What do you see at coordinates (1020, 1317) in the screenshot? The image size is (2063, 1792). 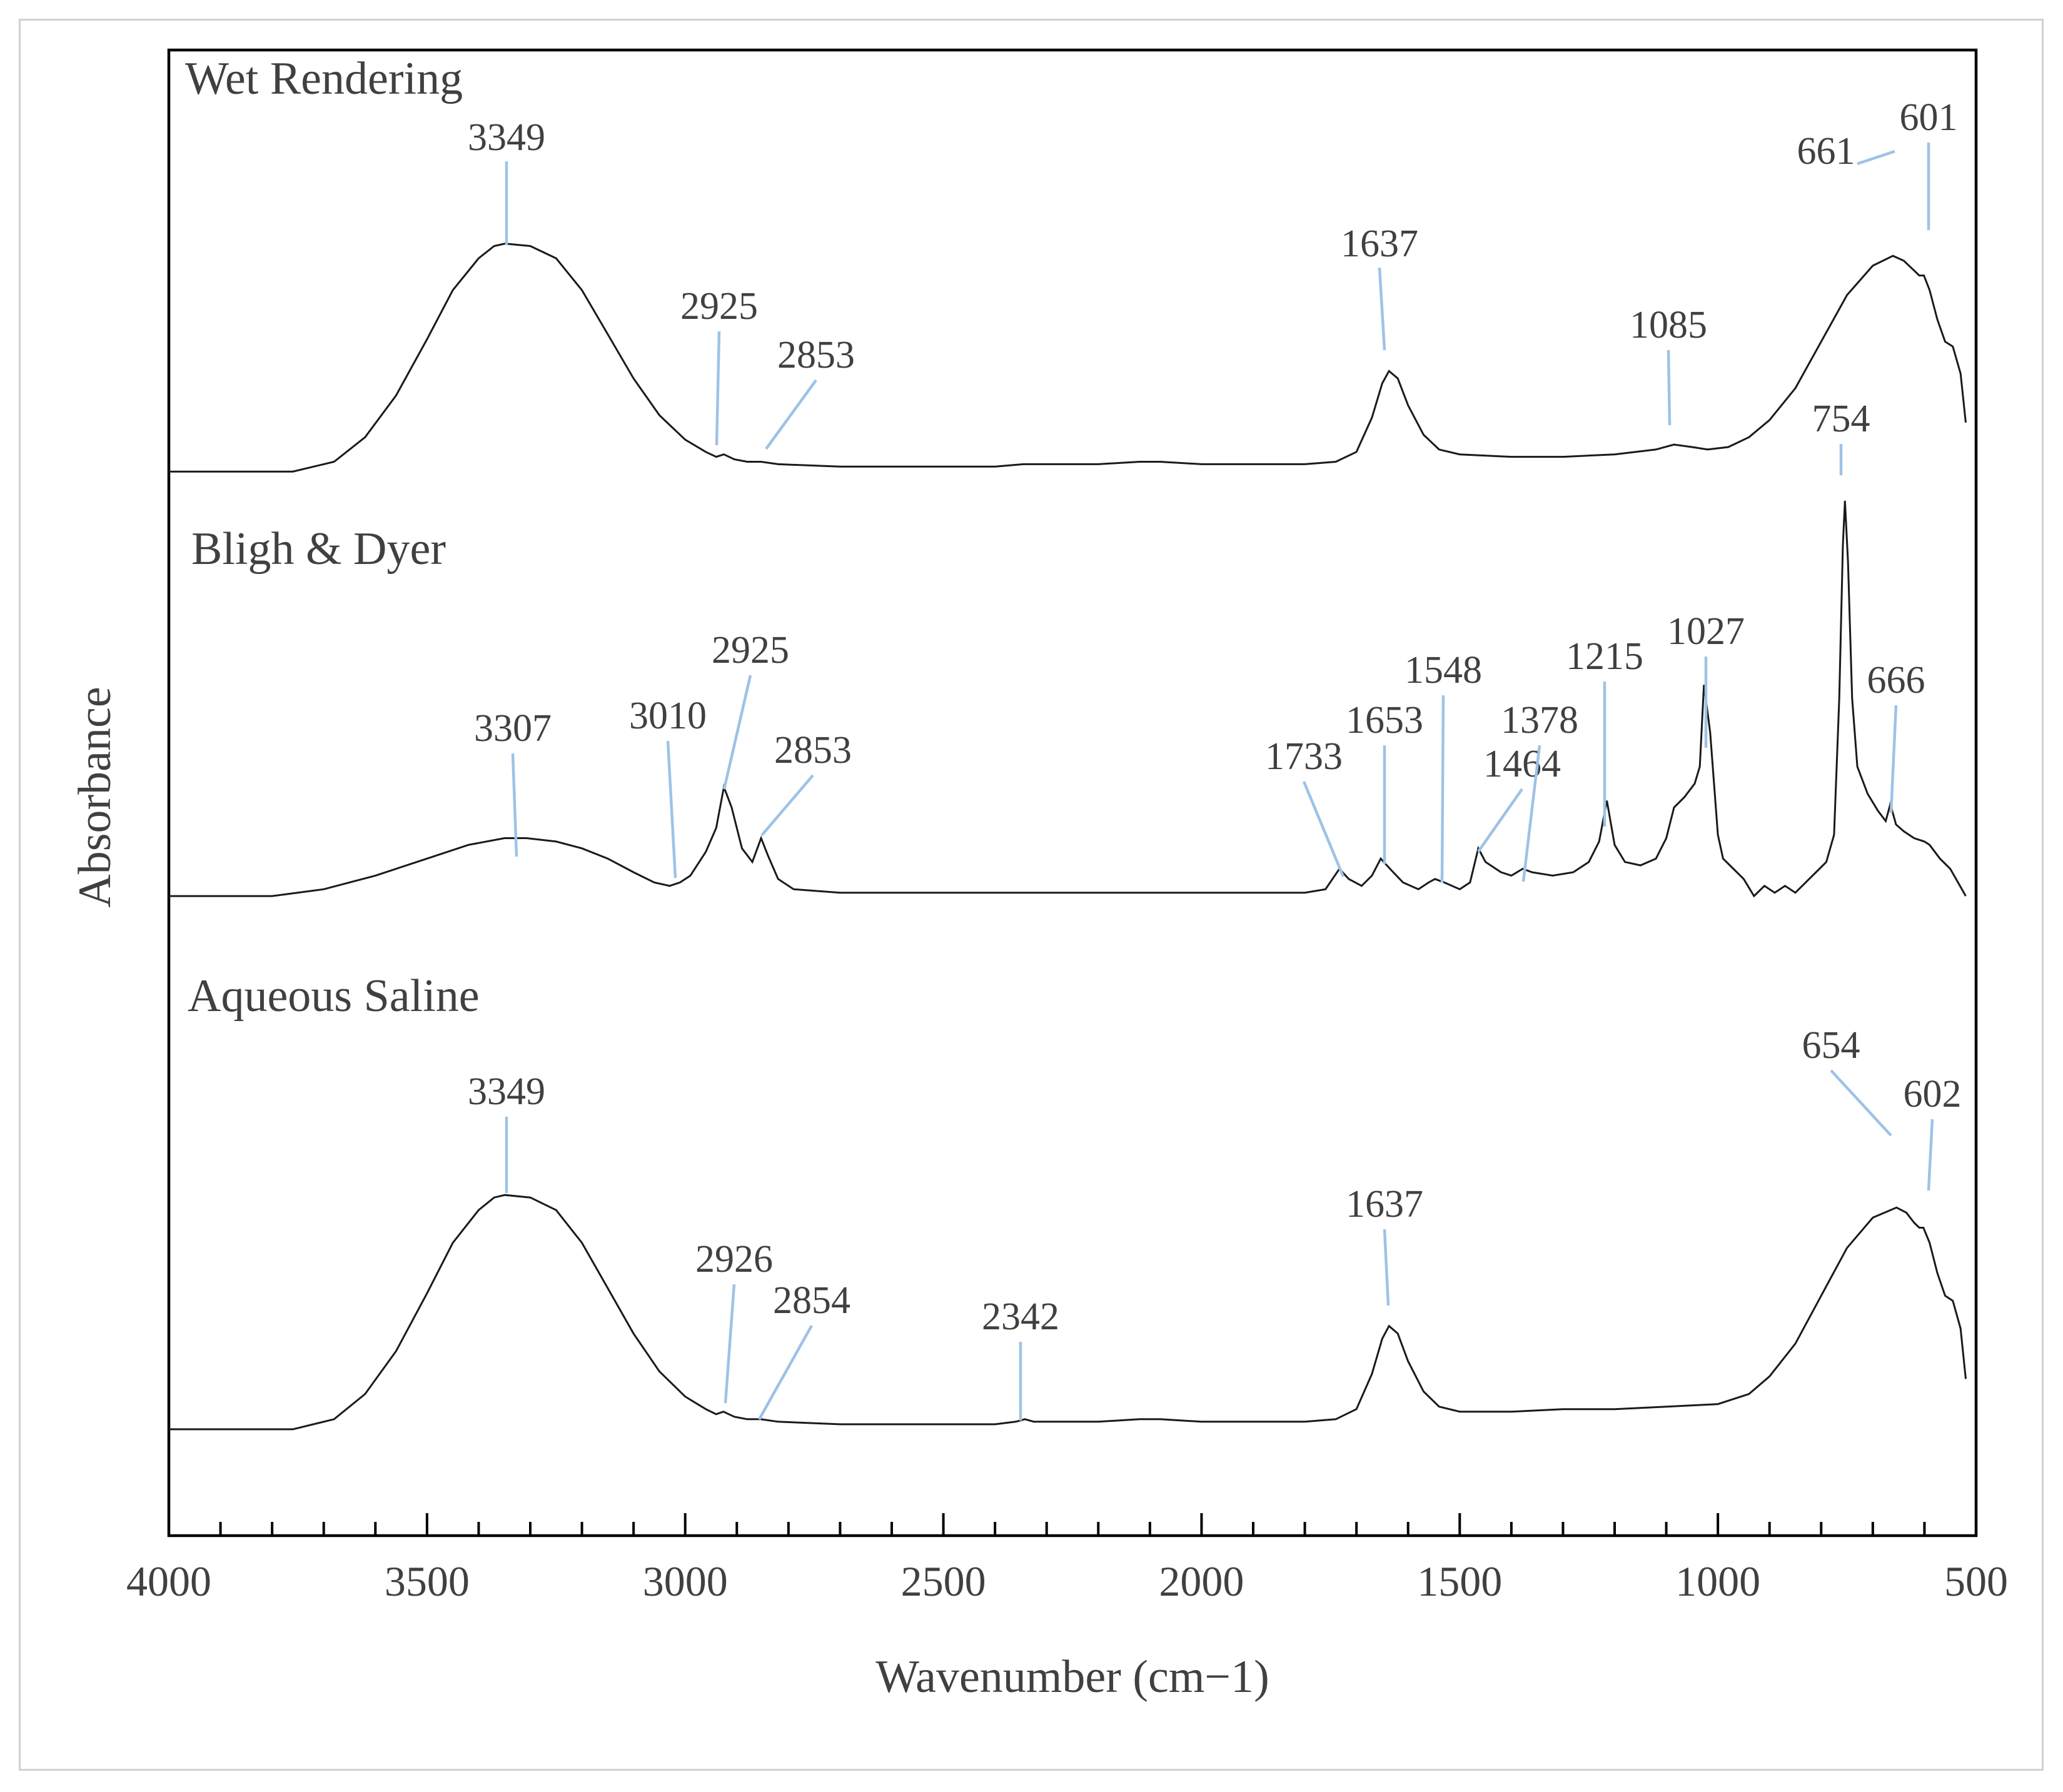 I see `peak-label: 2342` at bounding box center [1020, 1317].